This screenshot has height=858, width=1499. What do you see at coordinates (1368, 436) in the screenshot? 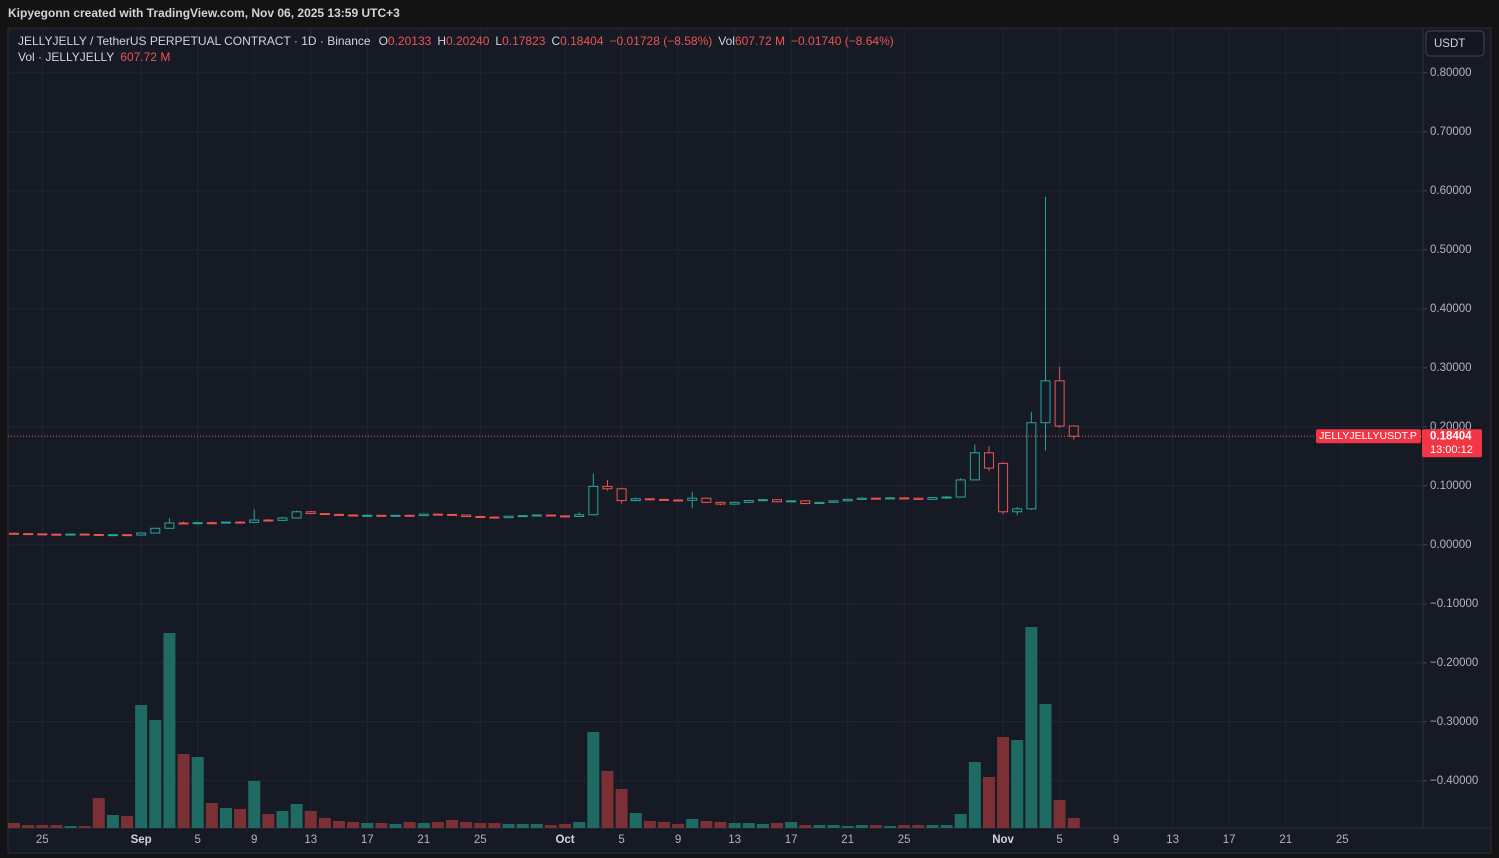
I see `symbol-tag` at bounding box center [1368, 436].